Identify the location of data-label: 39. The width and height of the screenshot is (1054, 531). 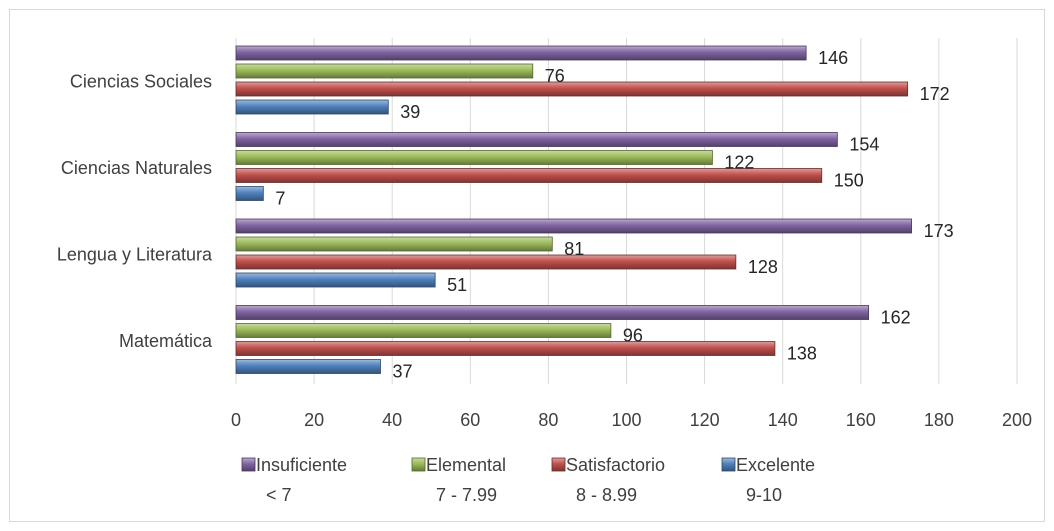
(410, 112).